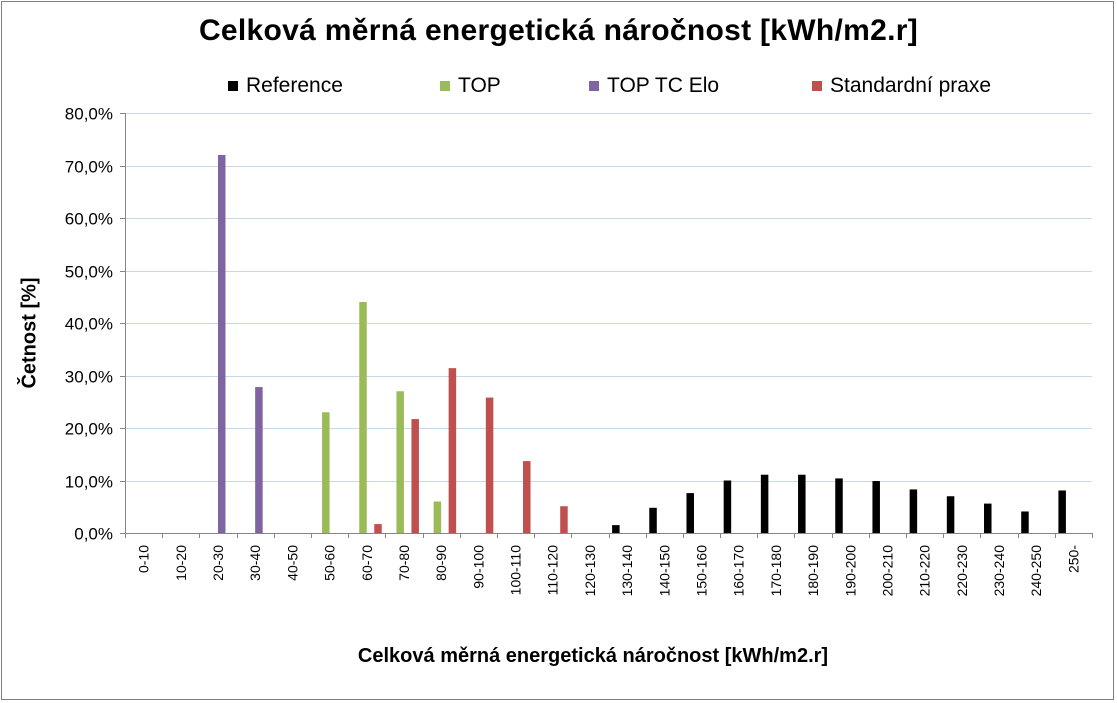 Image resolution: width=1117 pixels, height=703 pixels. What do you see at coordinates (89, 219) in the screenshot?
I see `y-tick-label: 60,0%` at bounding box center [89, 219].